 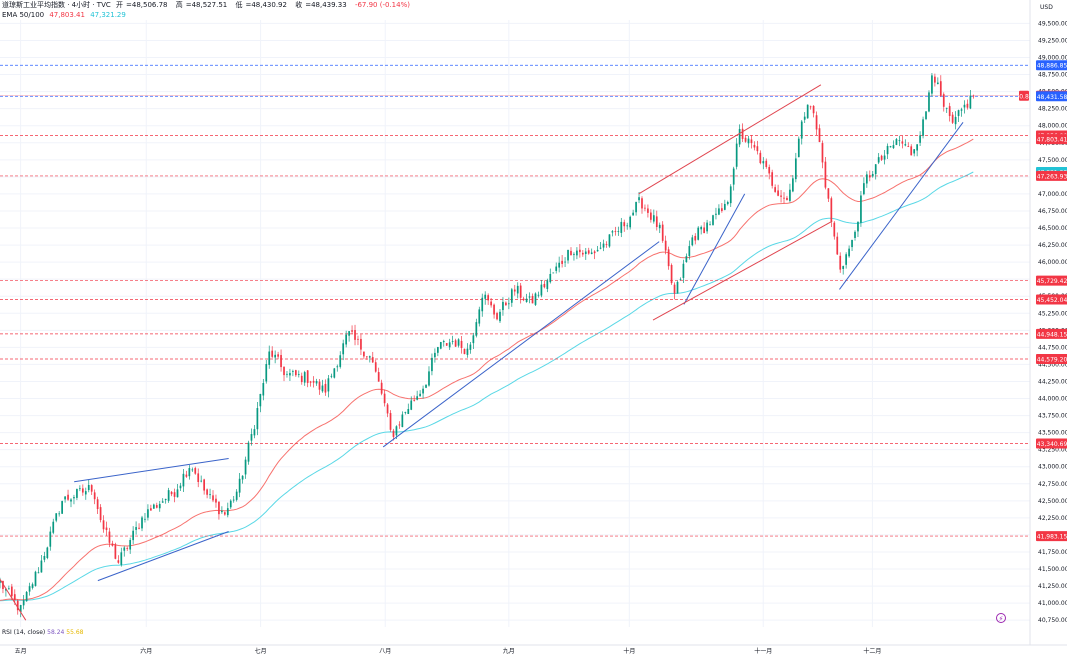 What do you see at coordinates (261, 651) in the screenshot?
I see `x-tick-label: 七月` at bounding box center [261, 651].